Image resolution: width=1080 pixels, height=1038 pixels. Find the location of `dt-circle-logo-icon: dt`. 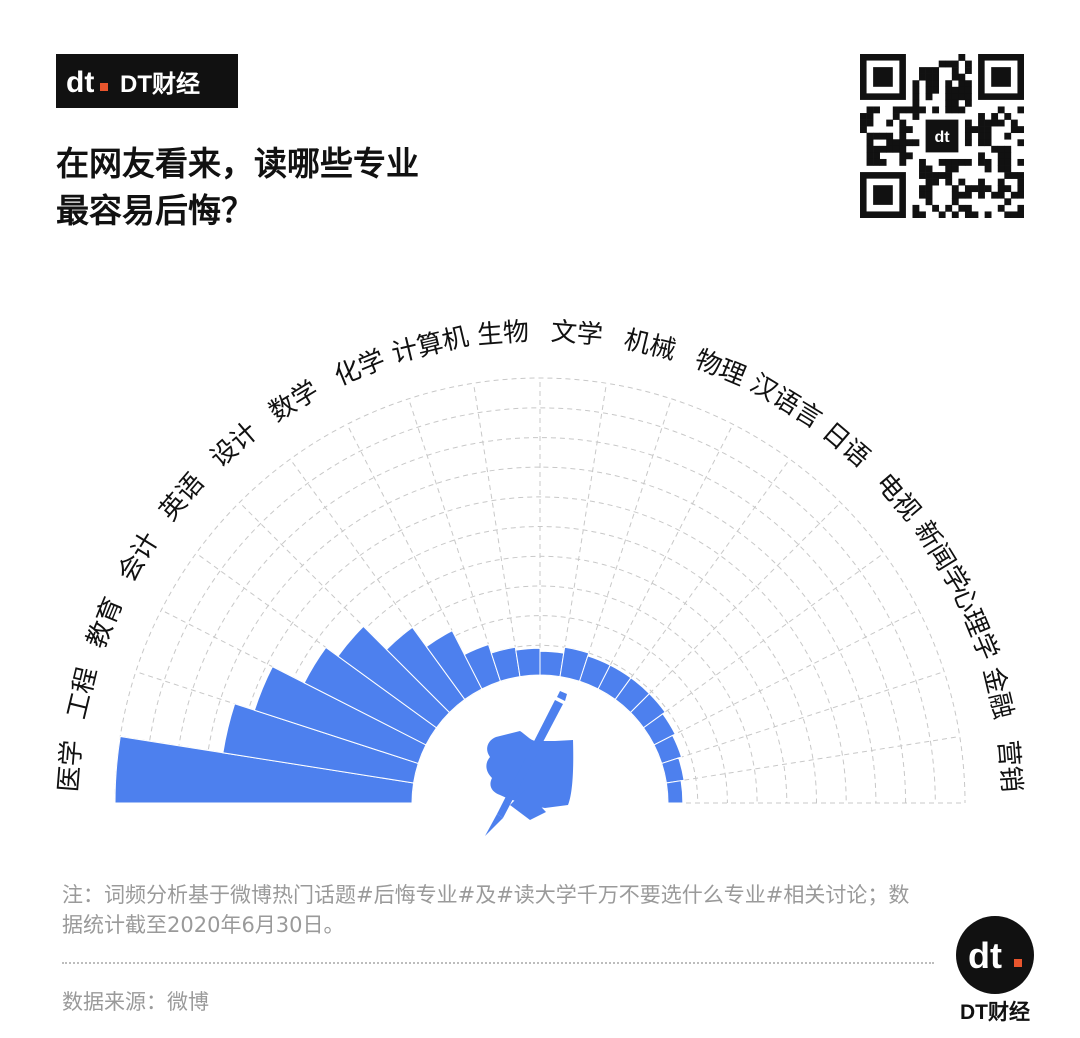

dt-circle-logo-icon: dt is located at coordinates (995, 955).